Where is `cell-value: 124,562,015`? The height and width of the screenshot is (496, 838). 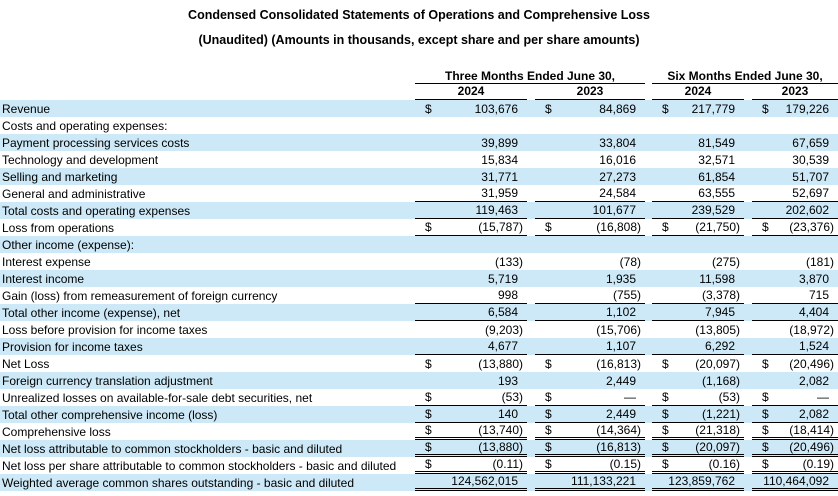 cell-value: 124,562,015 is located at coordinates (484, 481).